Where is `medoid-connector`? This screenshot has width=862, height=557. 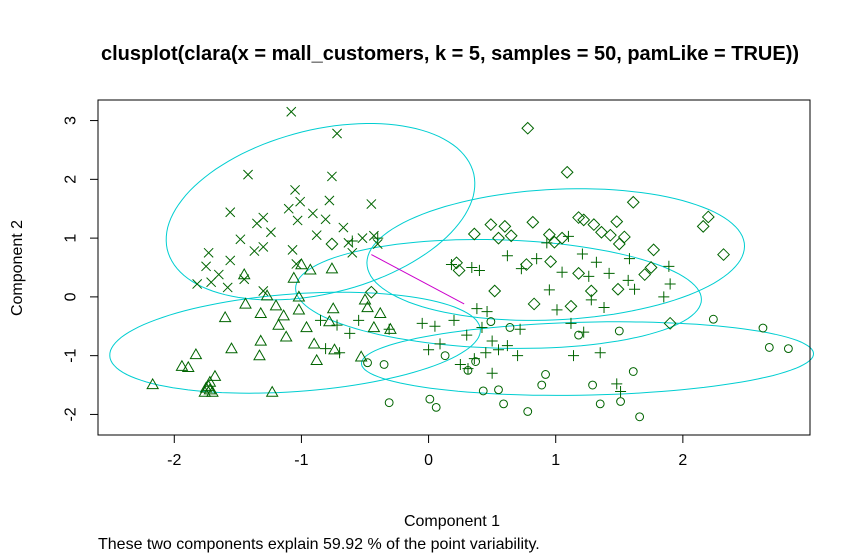
medoid-connector is located at coordinates (418, 279).